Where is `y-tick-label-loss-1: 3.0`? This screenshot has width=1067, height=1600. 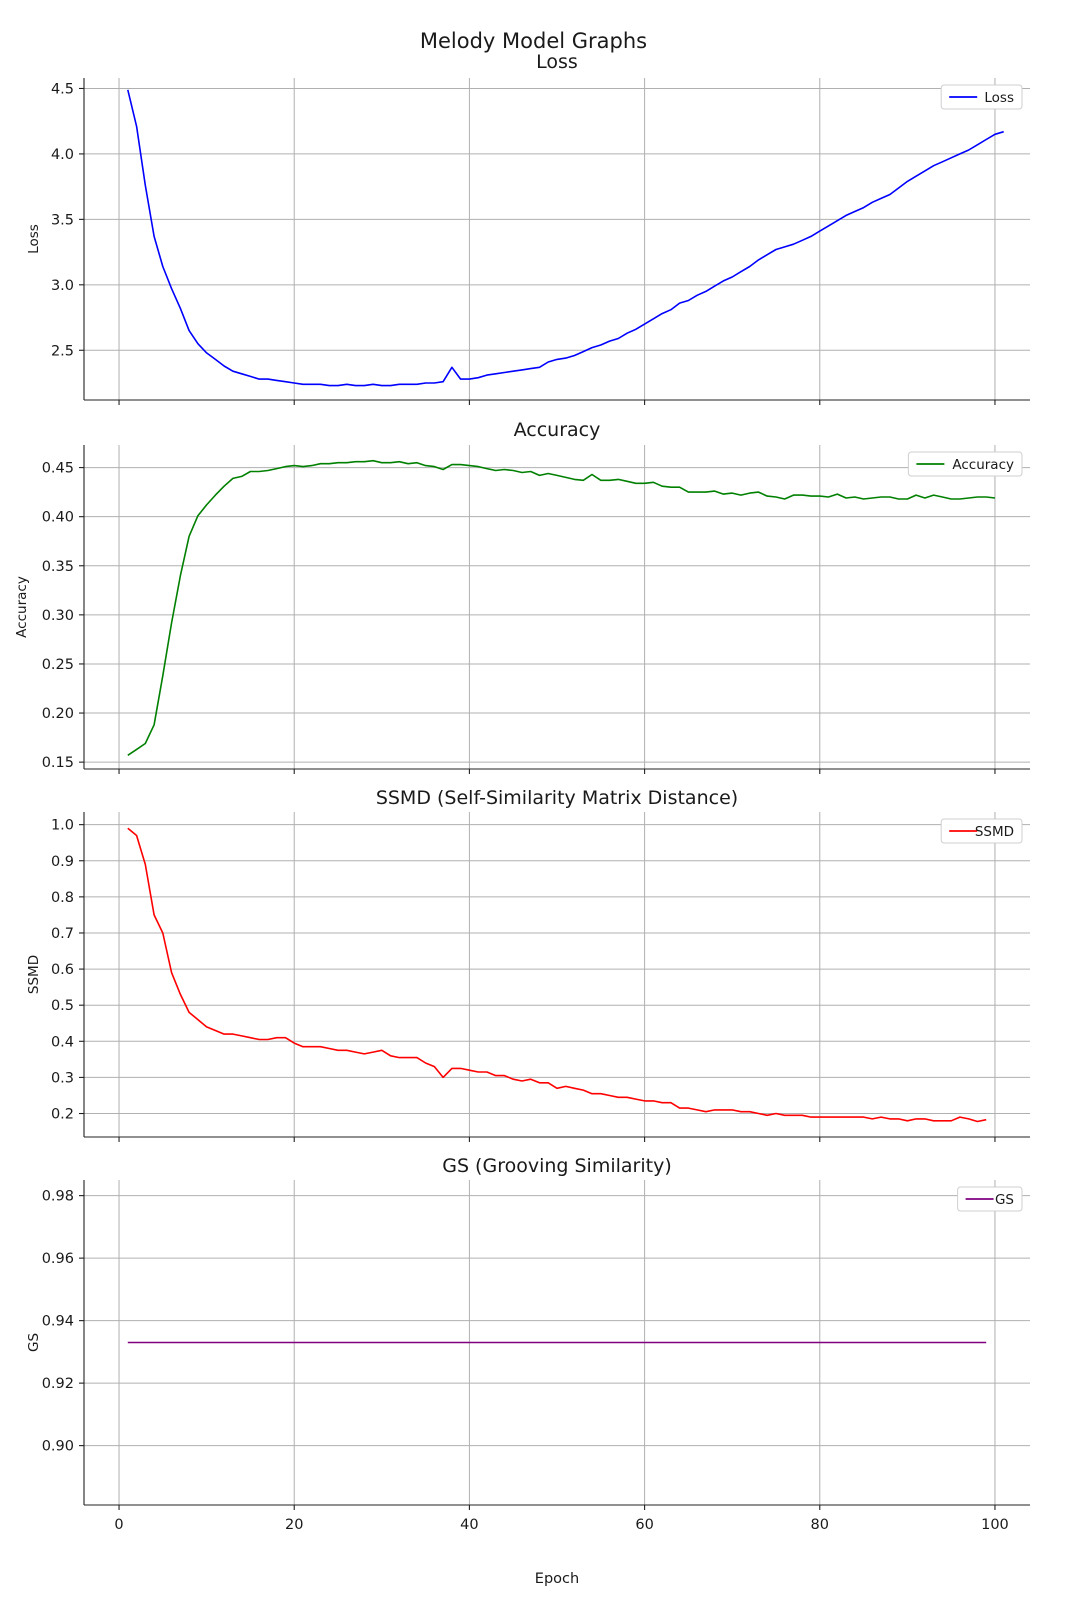
y-tick-label-loss-1: 3.0 is located at coordinates (62, 286).